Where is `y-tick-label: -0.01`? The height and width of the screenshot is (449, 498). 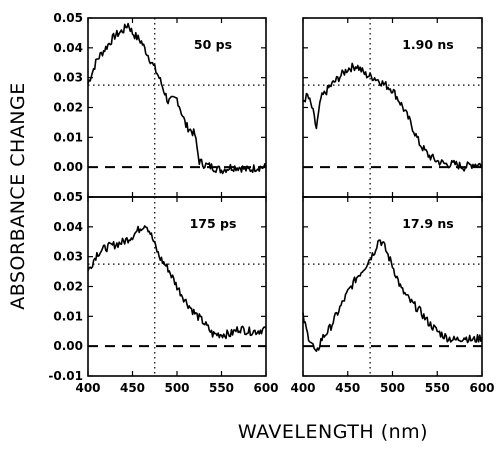 y-tick-label: -0.01 is located at coordinates (65, 376).